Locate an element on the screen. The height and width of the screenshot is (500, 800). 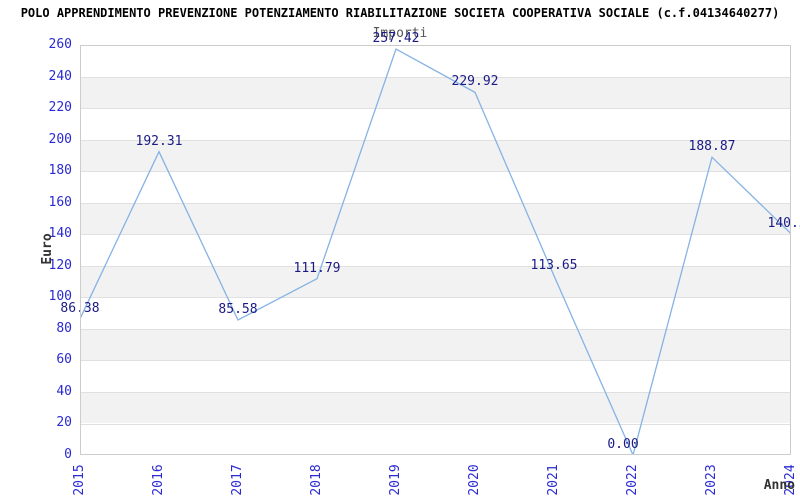
x-tick-label: 2015 is located at coordinates (79, 480).